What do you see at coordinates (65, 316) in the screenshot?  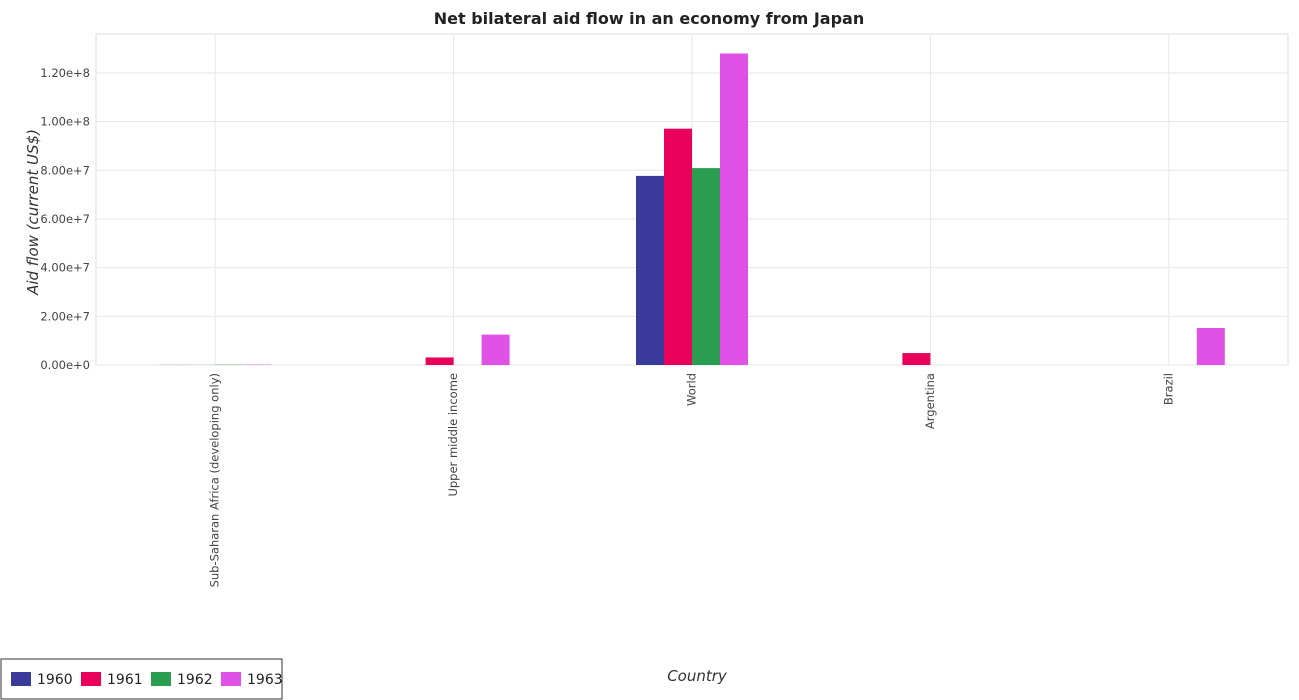 I see `y-tick-label: 2.00e+7` at bounding box center [65, 316].